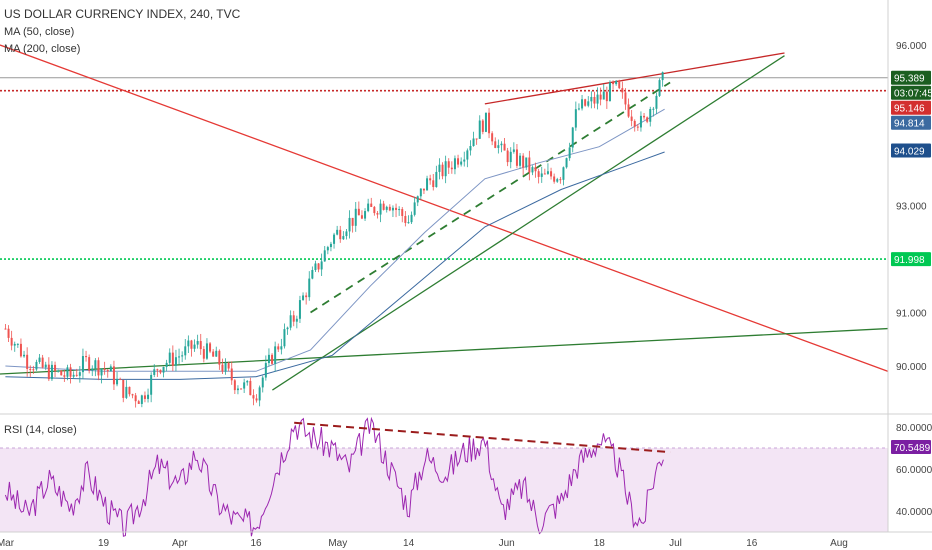  What do you see at coordinates (909, 124) in the screenshot?
I see `price-badge-label-3: 94.814` at bounding box center [909, 124].